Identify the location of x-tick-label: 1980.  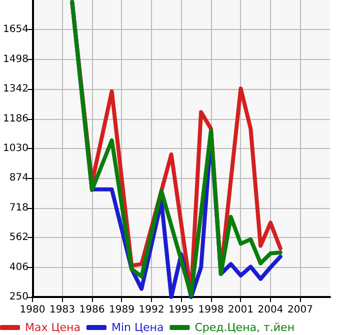
(33, 310).